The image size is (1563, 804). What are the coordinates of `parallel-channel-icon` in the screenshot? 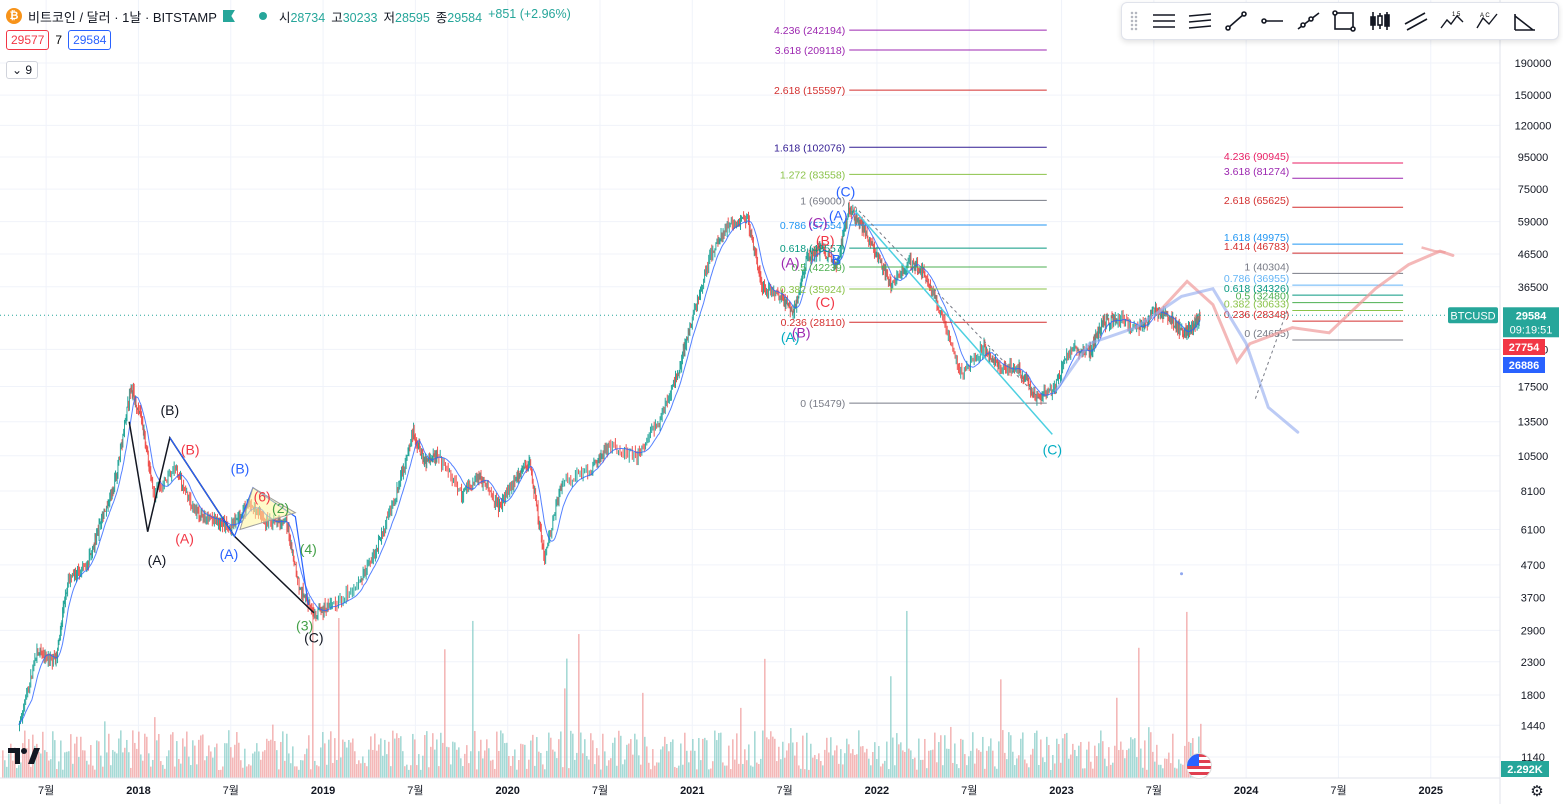 It's located at (1200, 21).